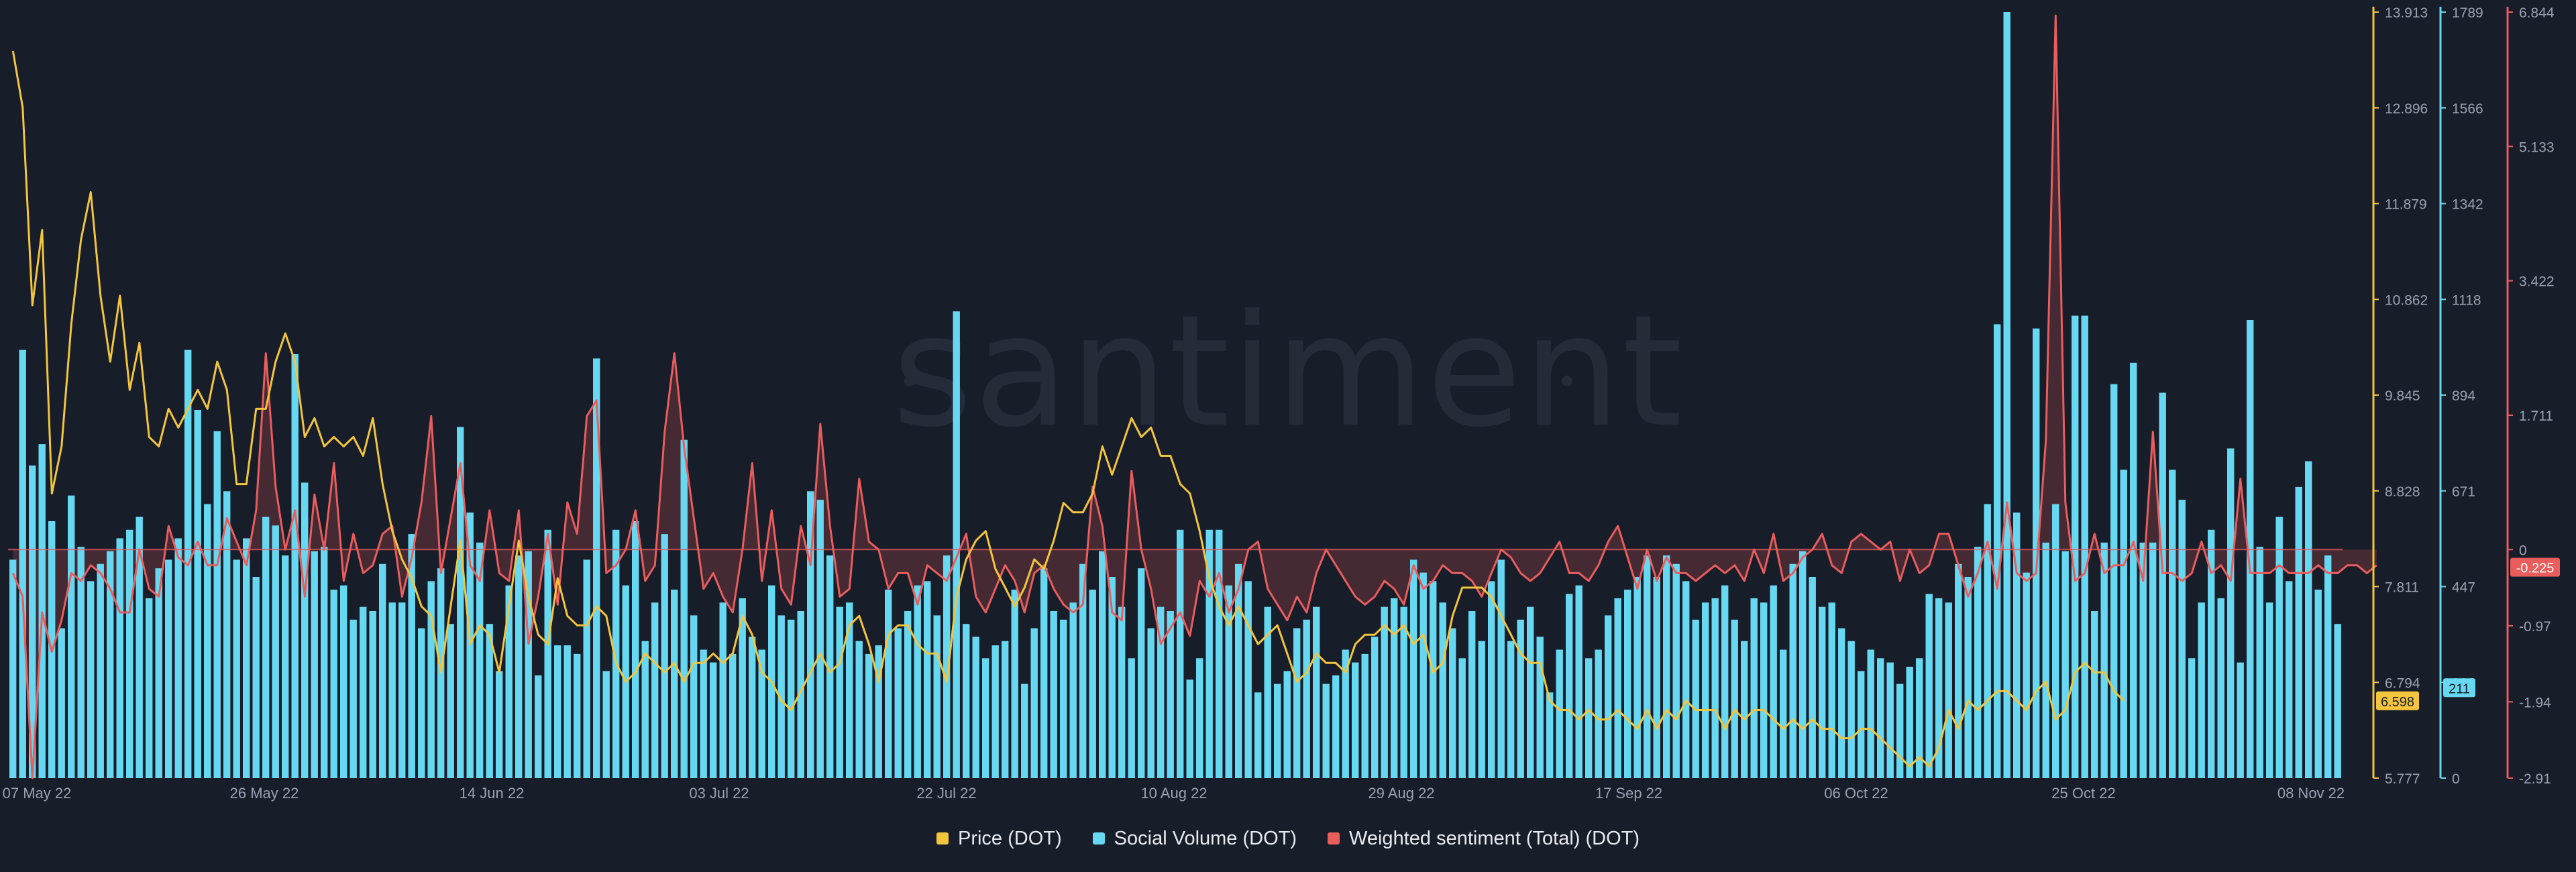  What do you see at coordinates (2537, 13) in the screenshot?
I see `sentiment-tick-label: 6.844` at bounding box center [2537, 13].